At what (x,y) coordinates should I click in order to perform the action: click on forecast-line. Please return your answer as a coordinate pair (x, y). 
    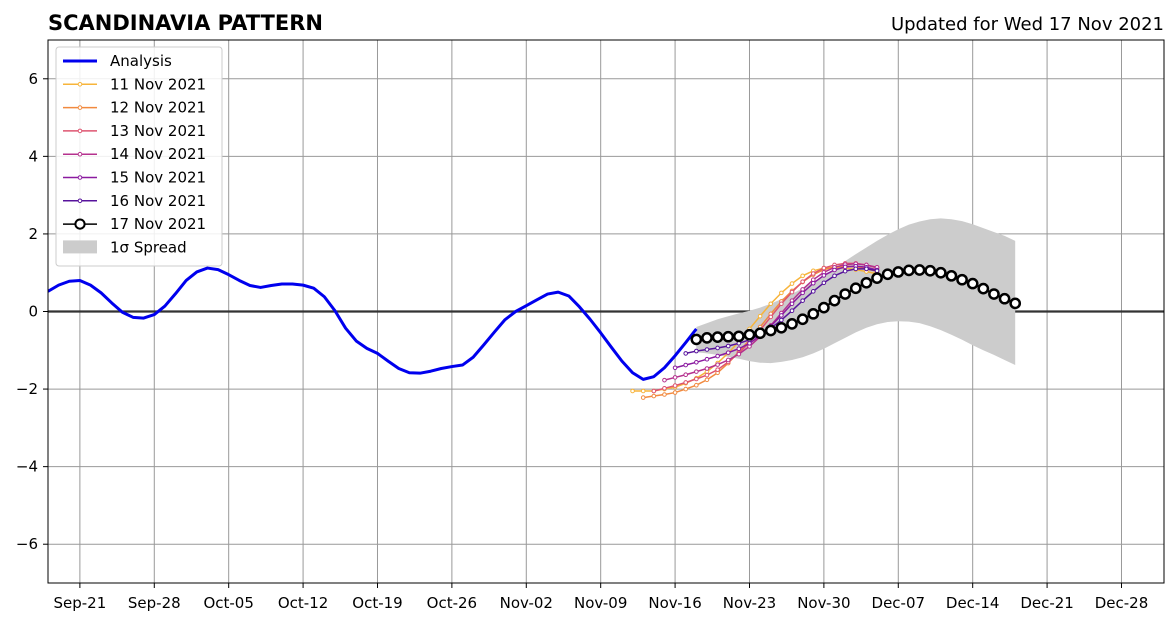
    Looking at the image, I should click on (765, 327).